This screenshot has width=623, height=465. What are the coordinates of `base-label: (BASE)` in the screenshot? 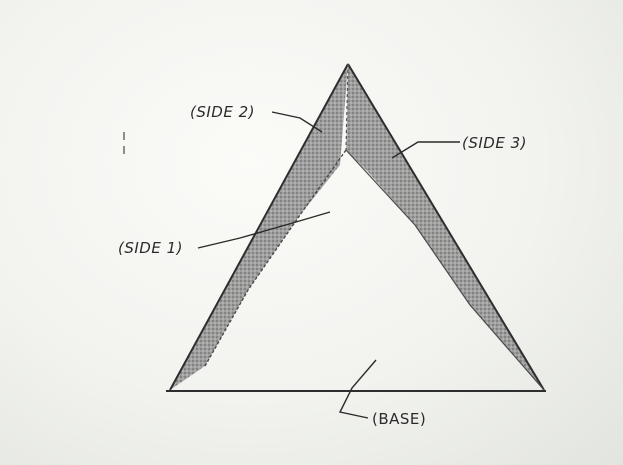 It's located at (399, 419).